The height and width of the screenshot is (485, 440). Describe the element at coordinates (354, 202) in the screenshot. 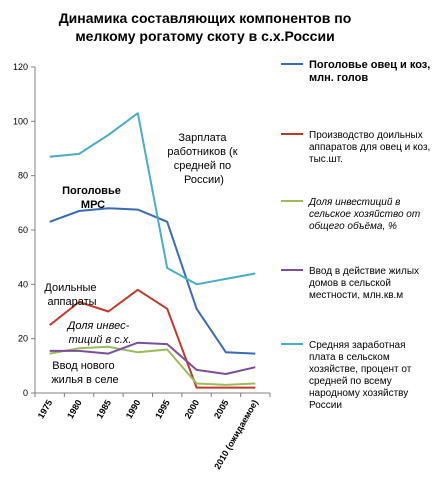

I see `legend-investment-line-1: Доля инвестиций в` at that location.